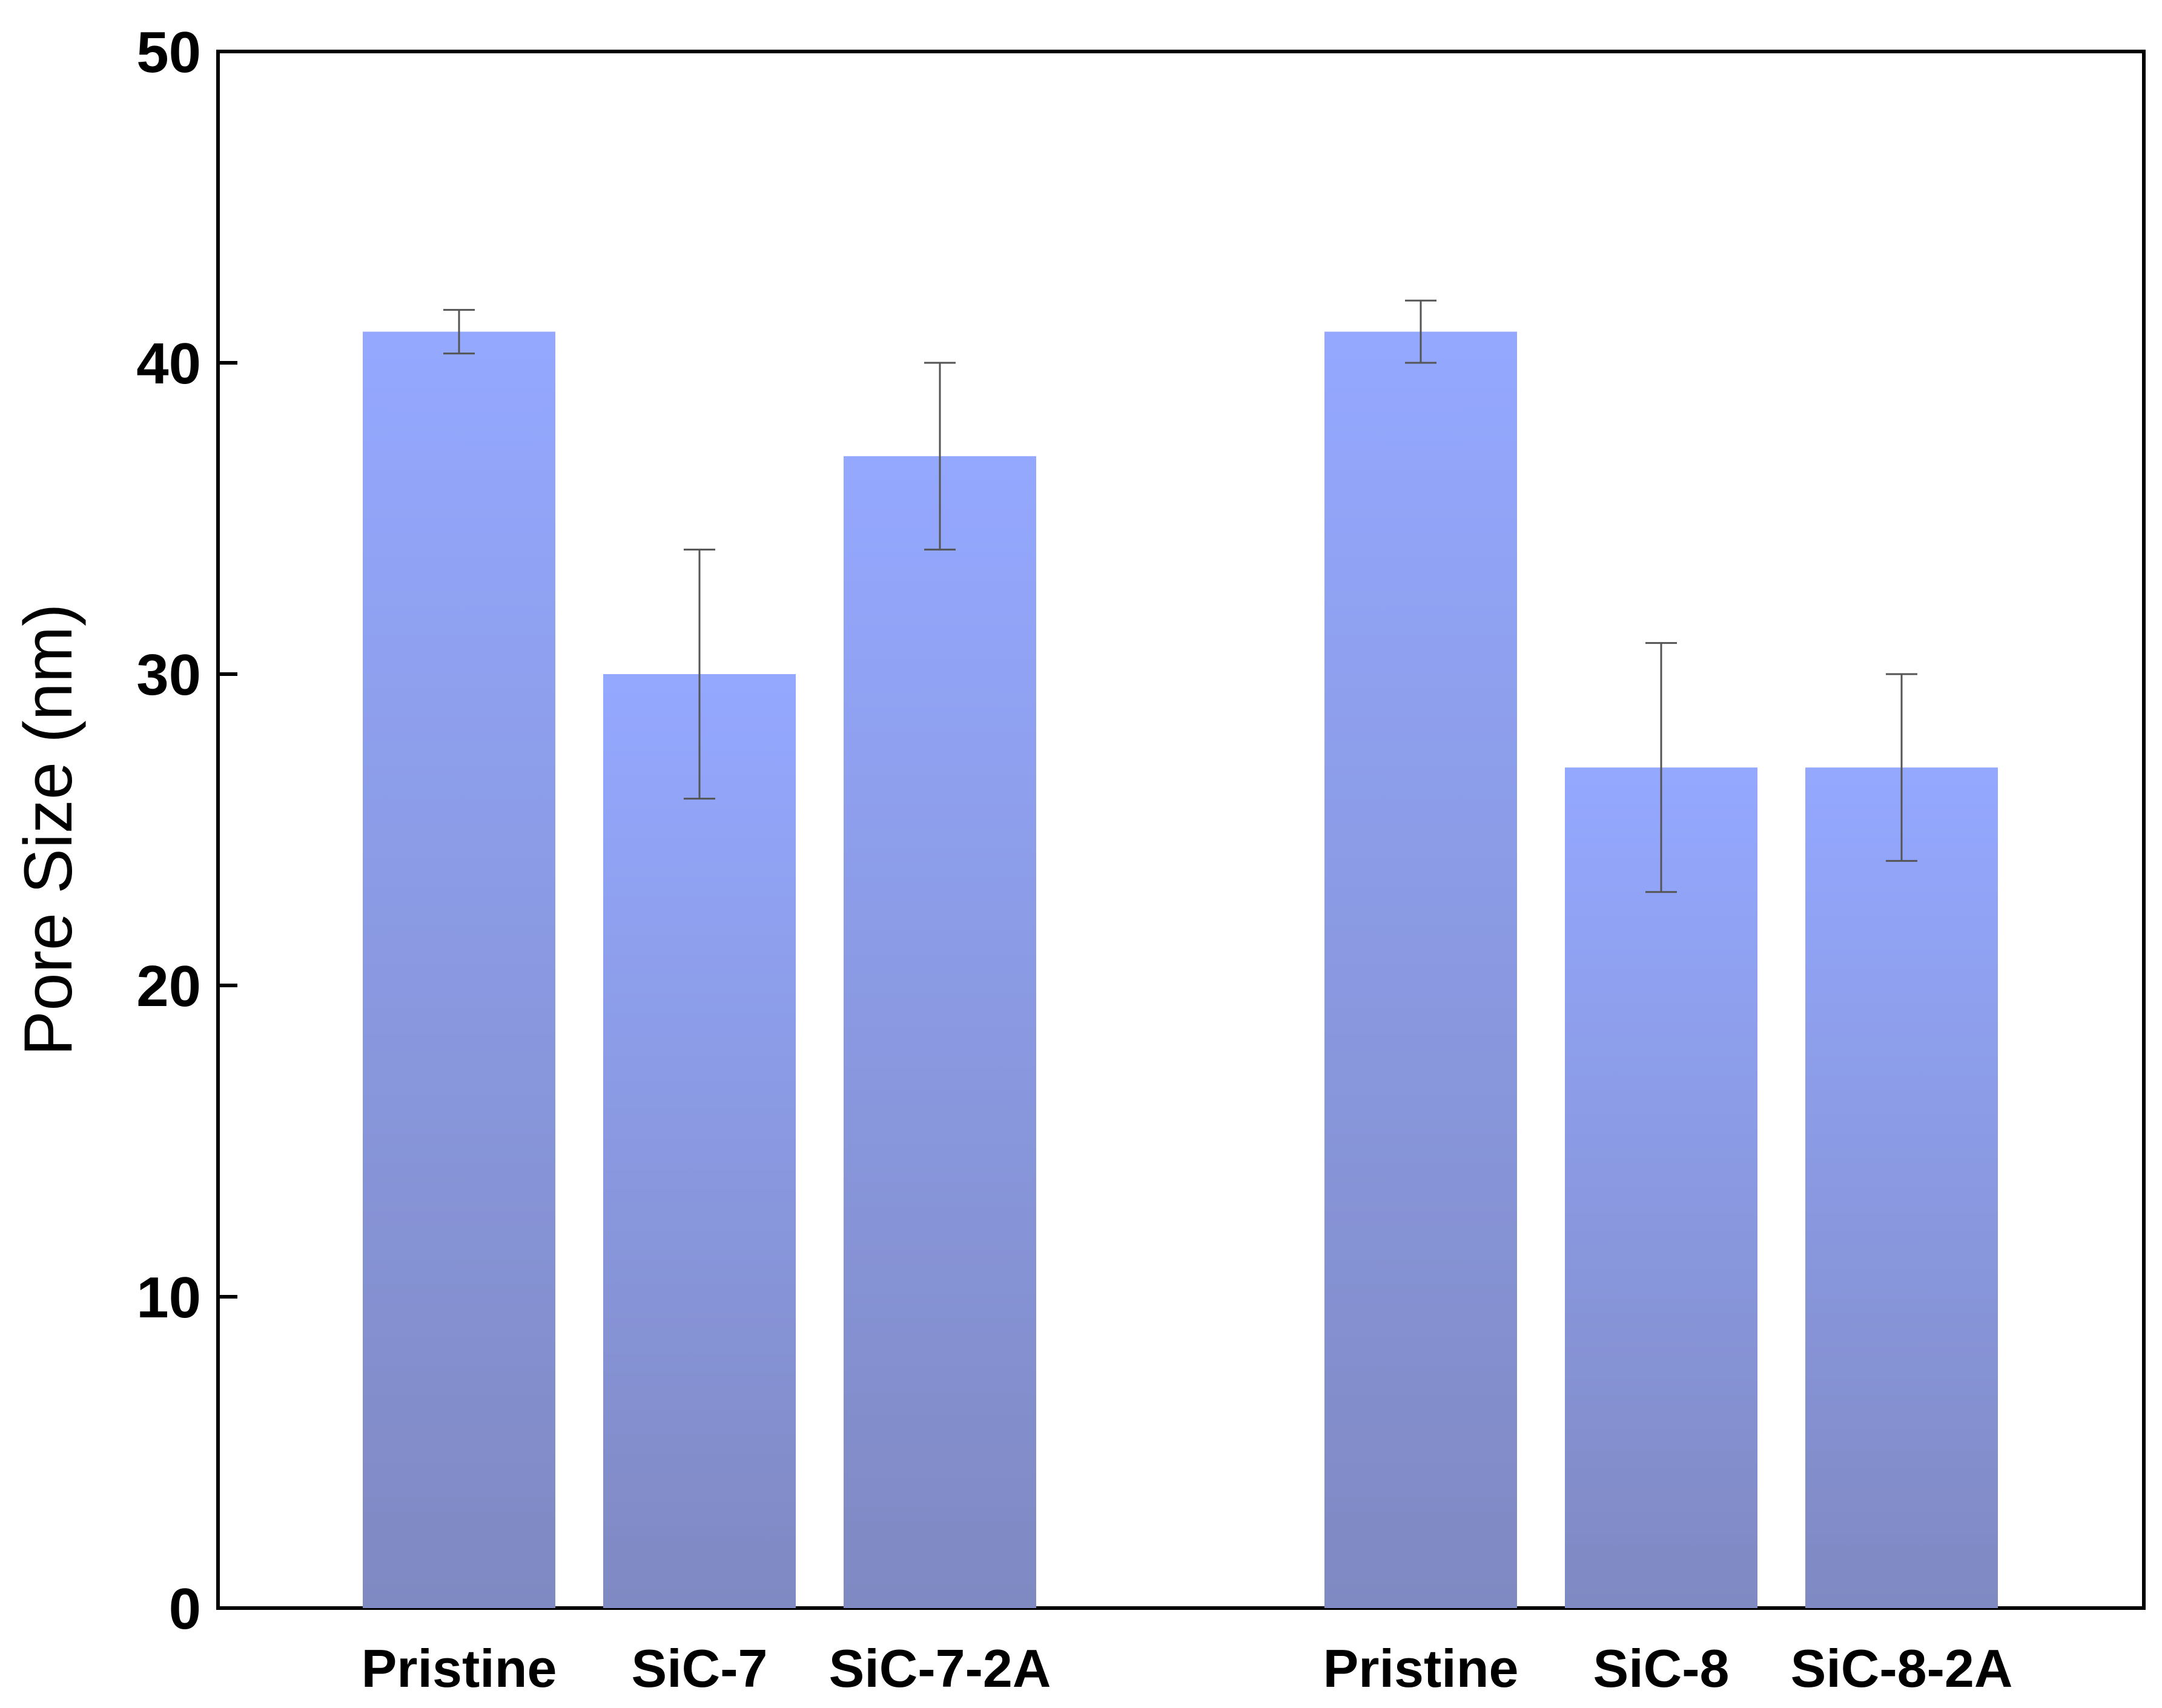 This screenshot has height=1708, width=2162. What do you see at coordinates (186, 830) in the screenshot?
I see `y-axis-ticks: 0 10 20 30 40 50` at bounding box center [186, 830].